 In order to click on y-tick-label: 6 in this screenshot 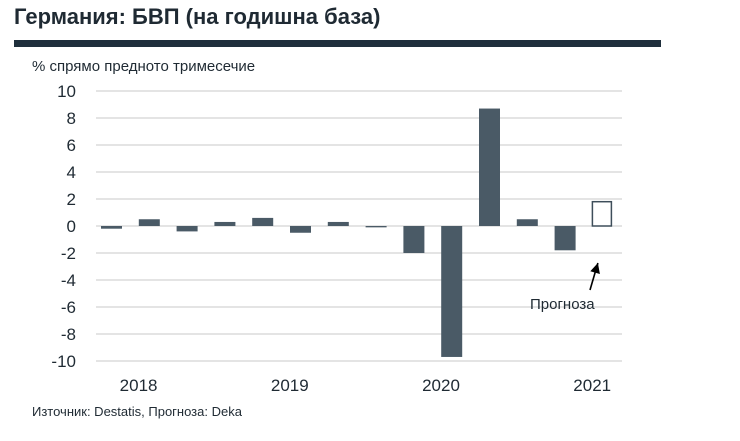, I will do `click(71, 145)`.